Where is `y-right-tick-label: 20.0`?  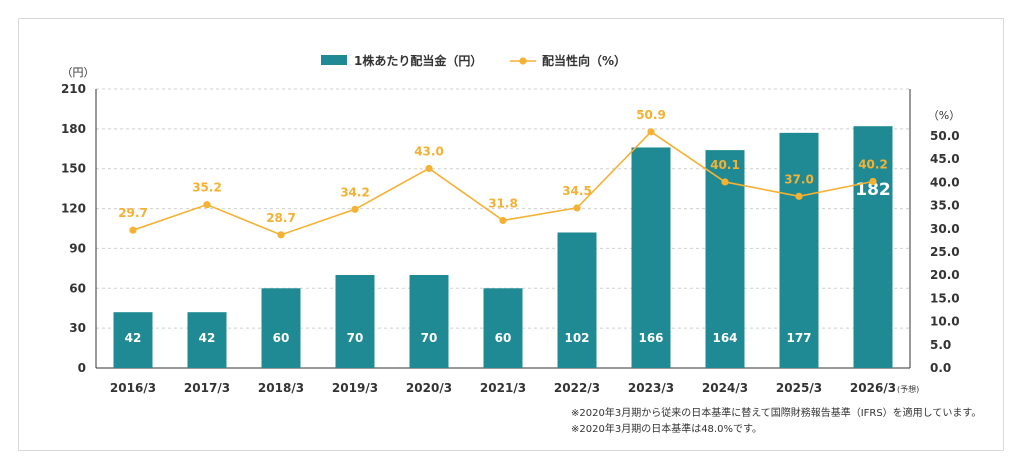 y-right-tick-label: 20.0 is located at coordinates (945, 275).